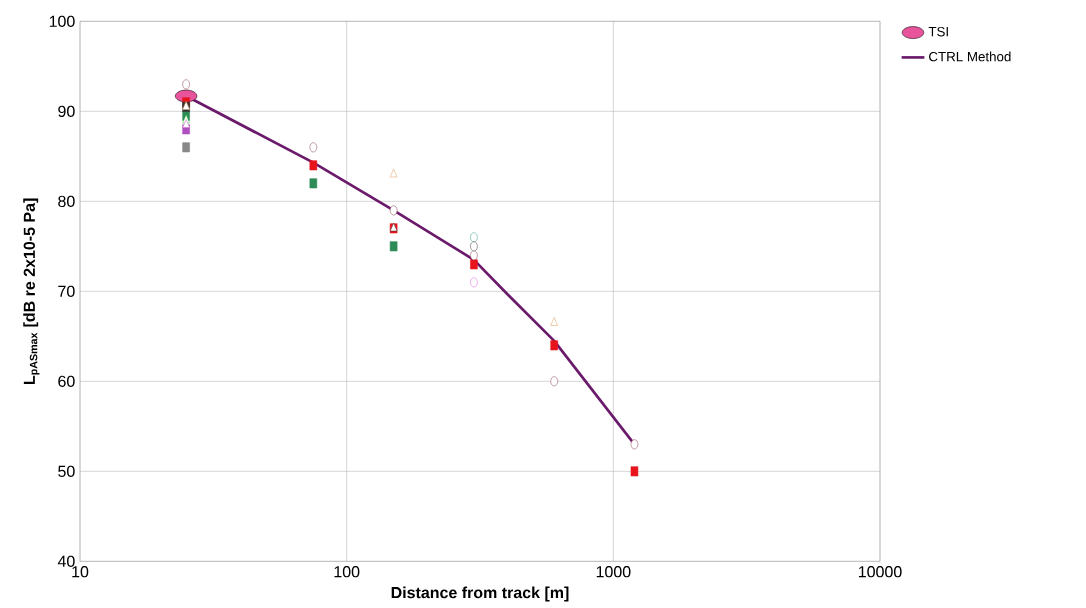 The image size is (1086, 608). I want to click on x-tick-label: 10, so click(80, 572).